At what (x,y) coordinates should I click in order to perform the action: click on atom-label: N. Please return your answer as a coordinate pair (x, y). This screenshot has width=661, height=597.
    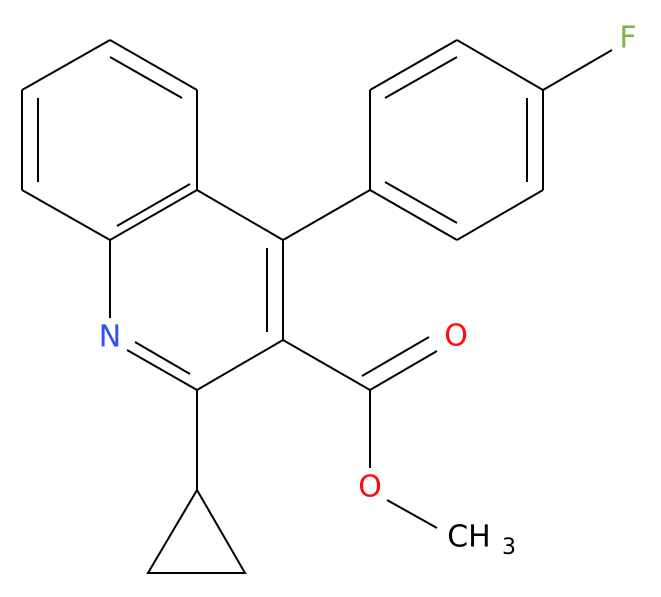
    Looking at the image, I should click on (110, 337).